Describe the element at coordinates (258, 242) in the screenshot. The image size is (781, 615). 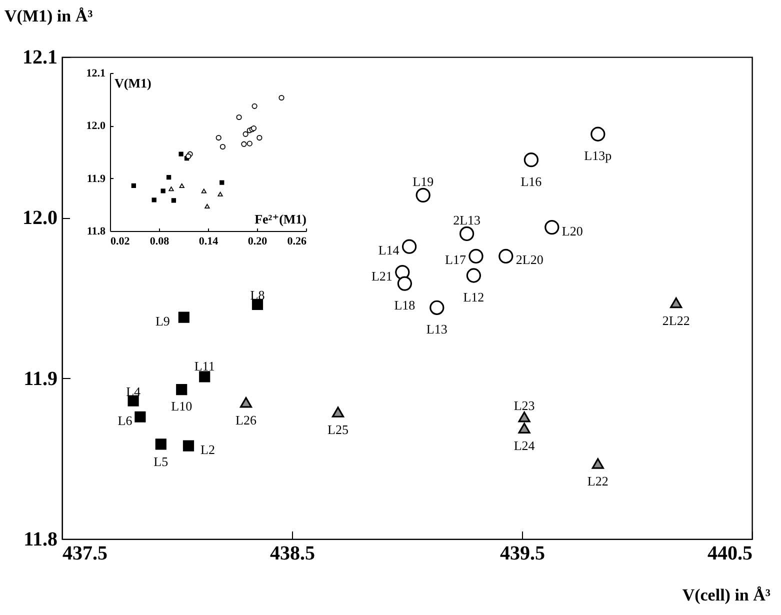
I see `x-tick-label: 0.20` at that location.